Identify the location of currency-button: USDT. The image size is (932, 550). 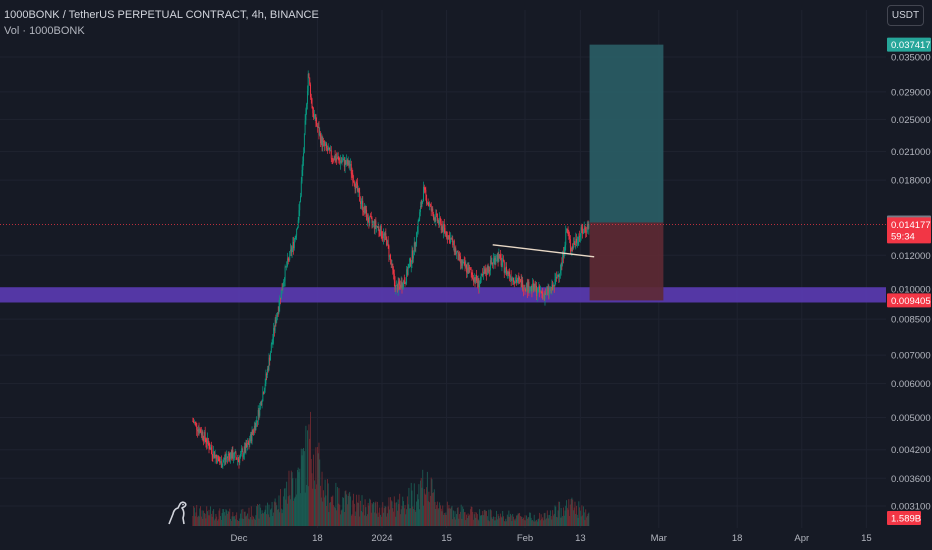
(905, 15).